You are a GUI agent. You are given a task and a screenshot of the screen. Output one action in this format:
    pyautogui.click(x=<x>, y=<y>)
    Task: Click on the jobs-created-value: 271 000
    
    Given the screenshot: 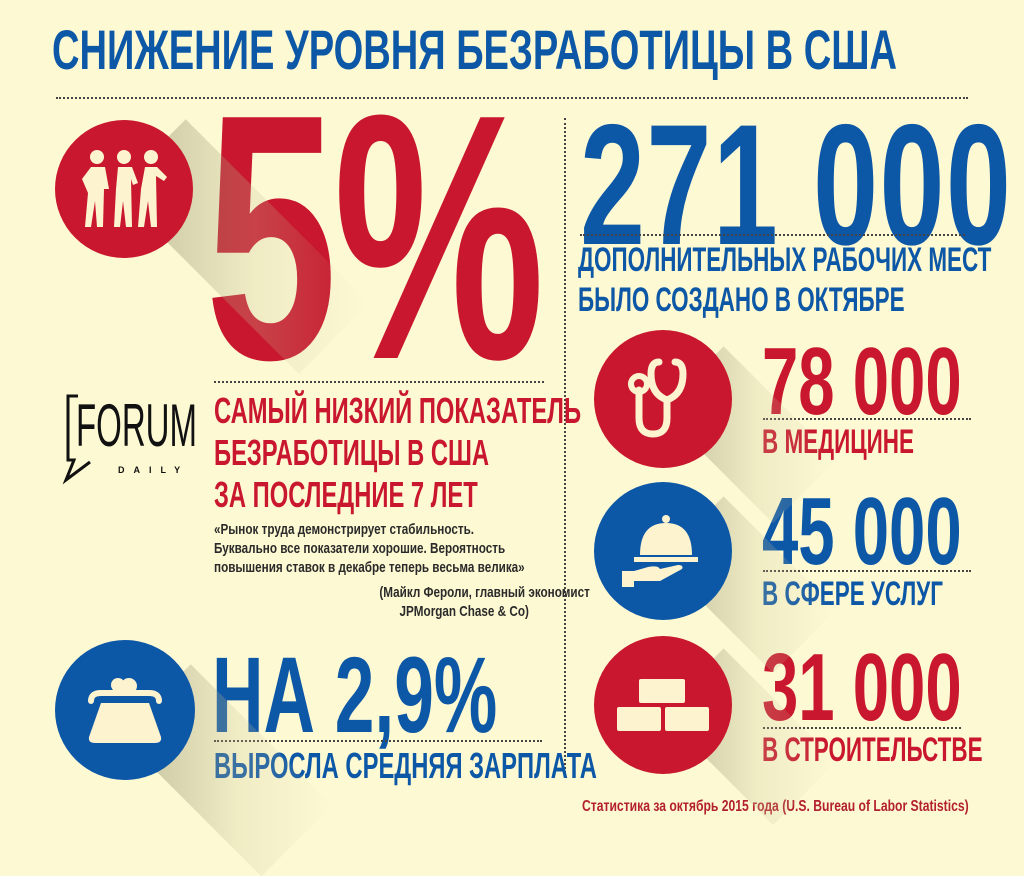 What is the action you would take?
    pyautogui.click(x=796, y=185)
    